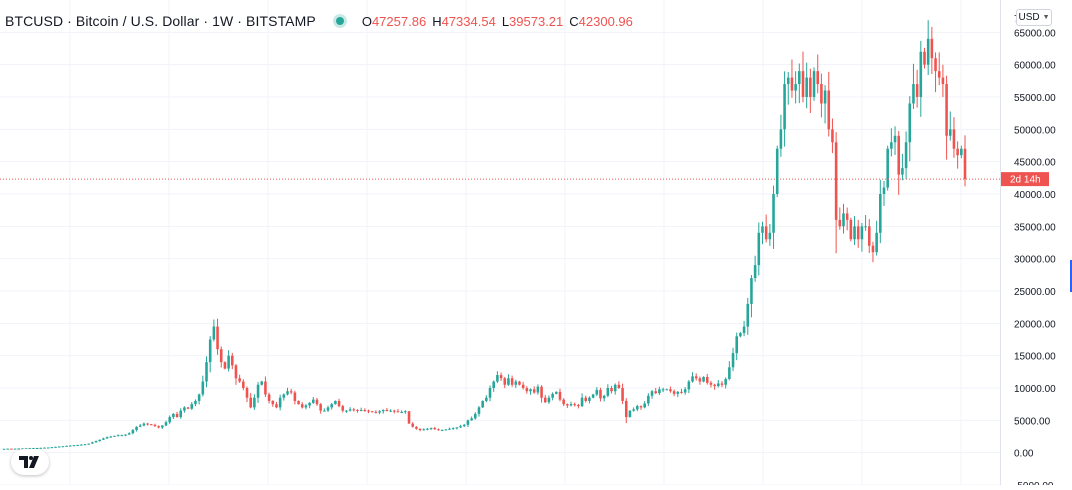 The width and height of the screenshot is (1072, 490). I want to click on market-status-icon, so click(339, 21).